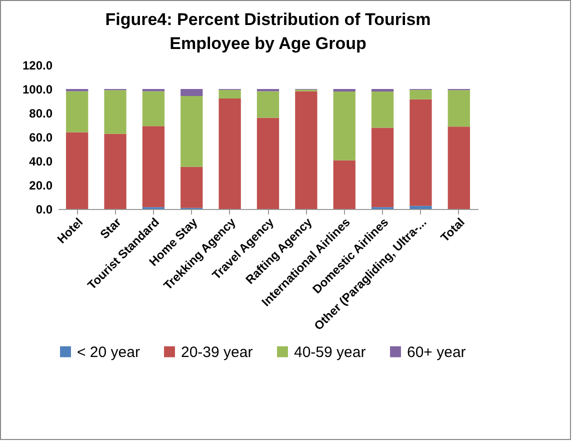  Describe the element at coordinates (37, 89) in the screenshot. I see `y-tick-label: 100.0` at that location.